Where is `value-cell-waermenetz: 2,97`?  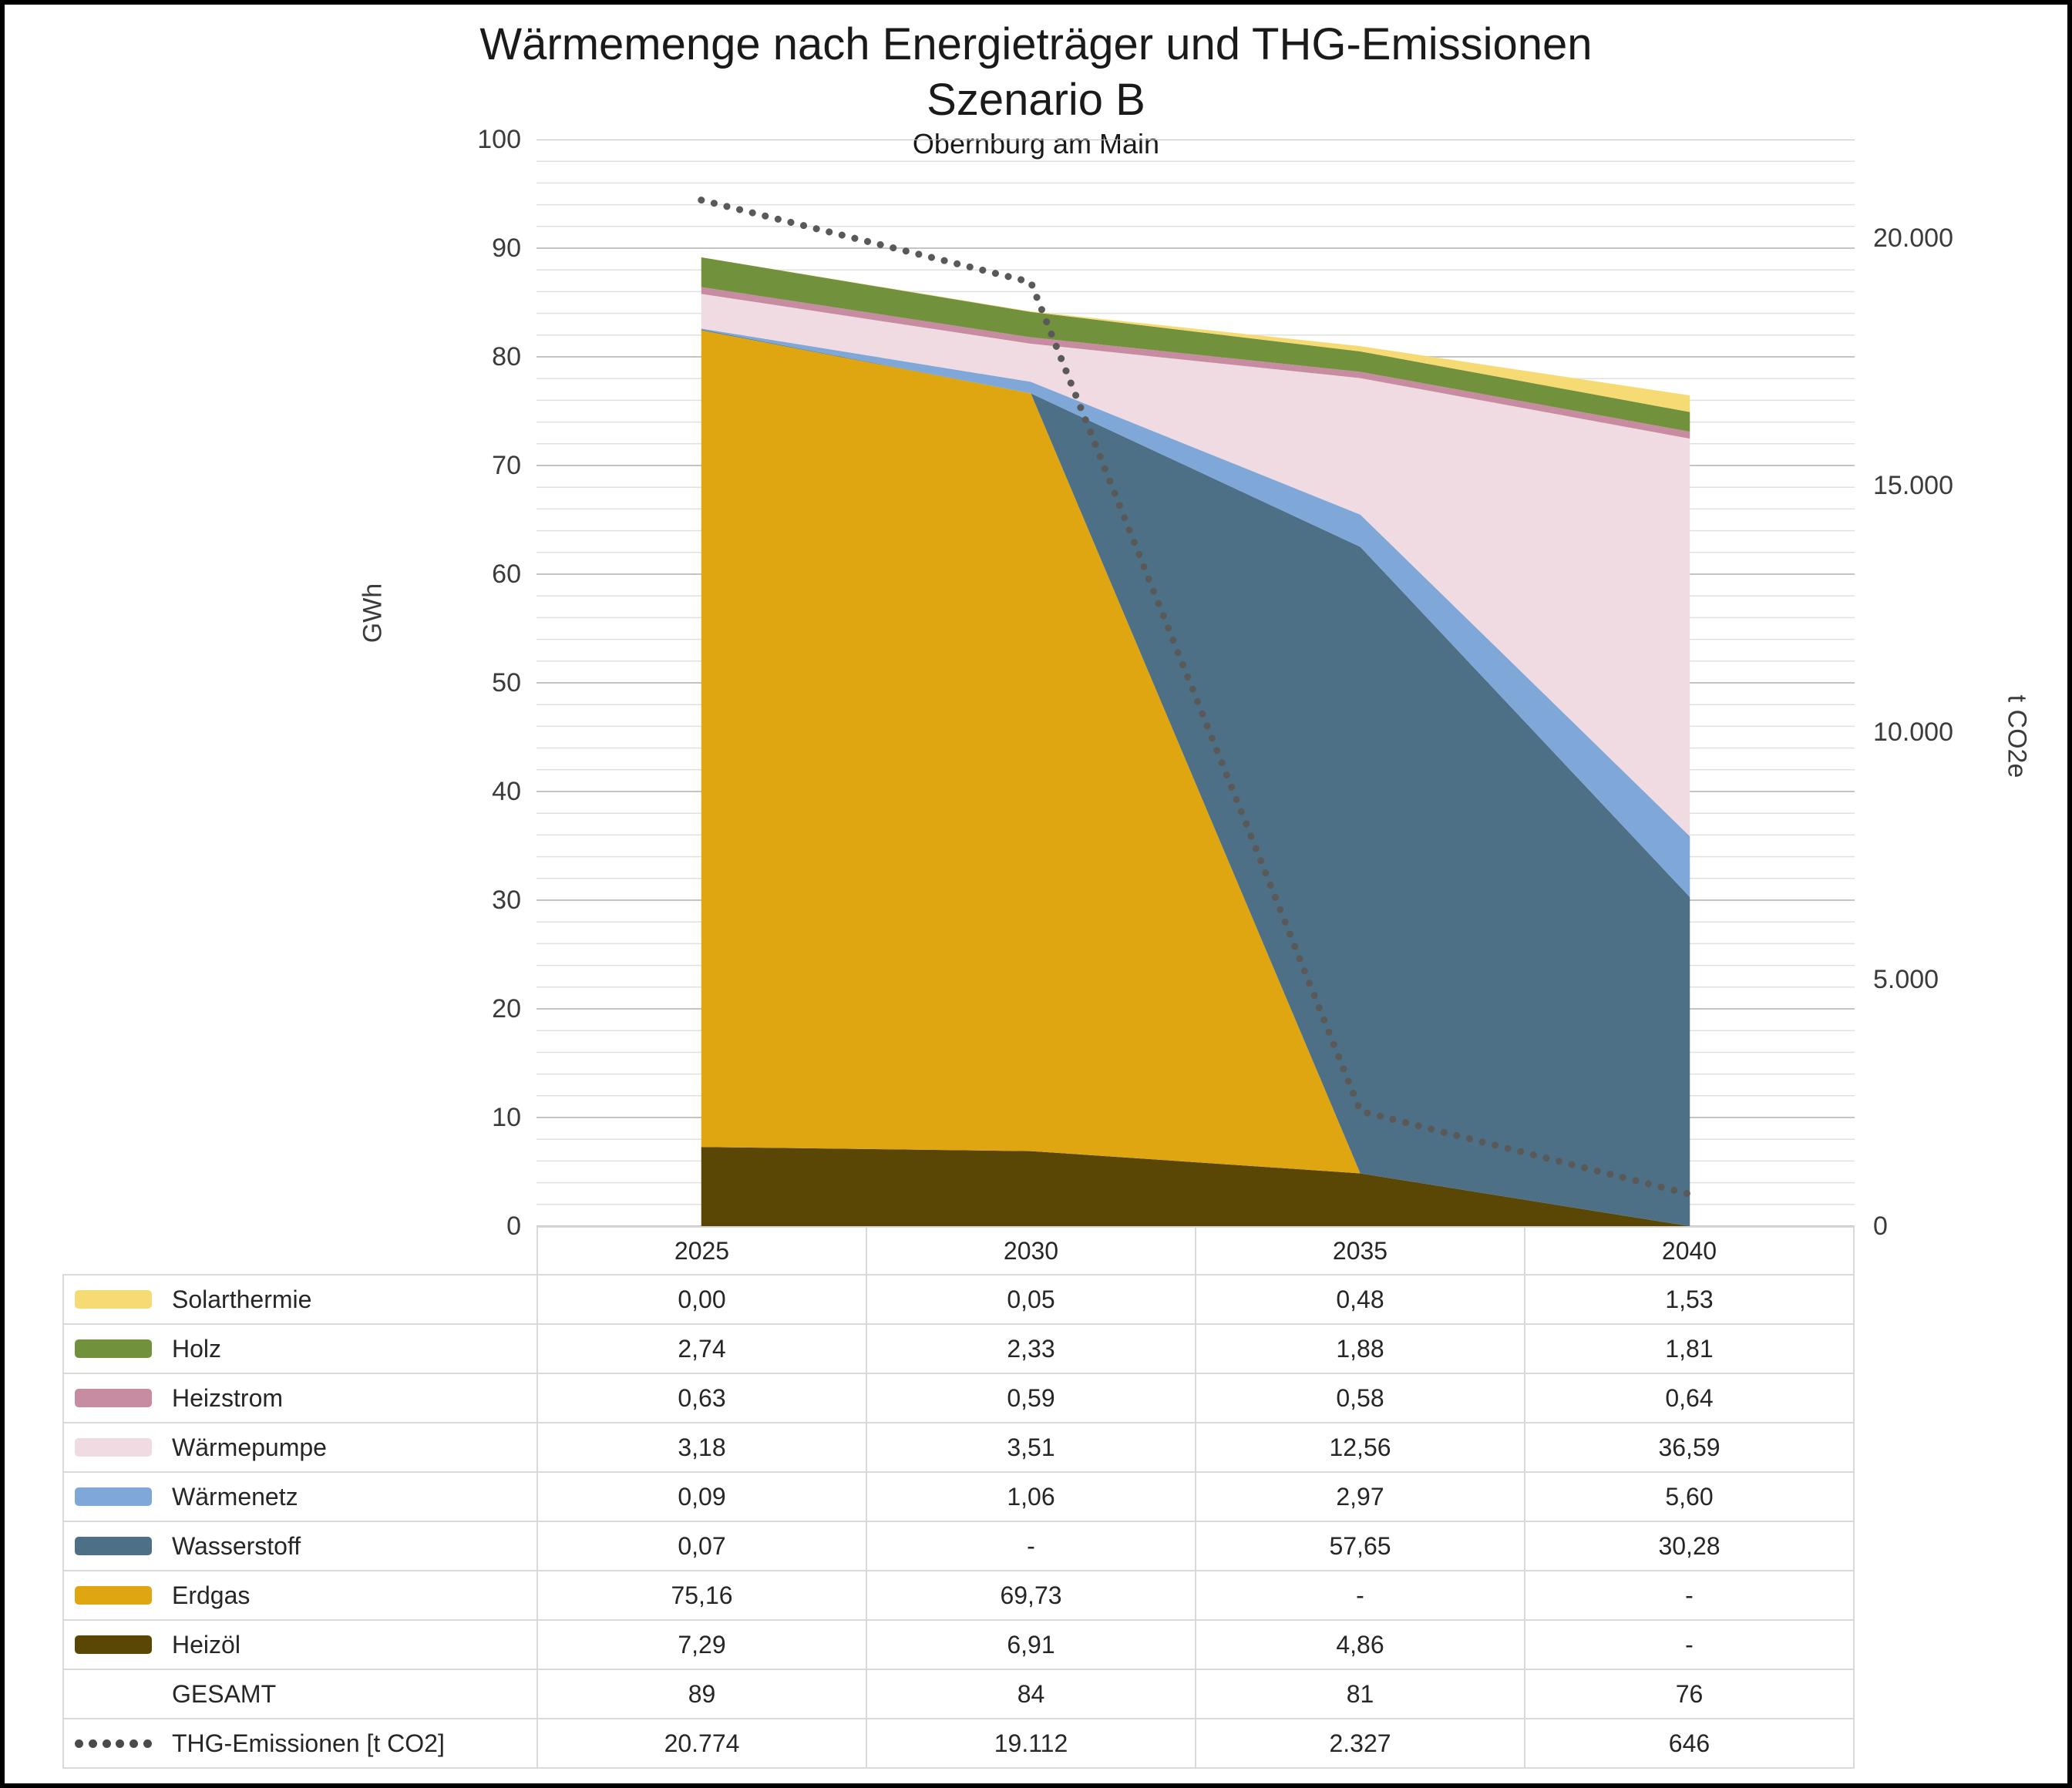
value-cell-waermenetz: 2,97 is located at coordinates (1361, 1498).